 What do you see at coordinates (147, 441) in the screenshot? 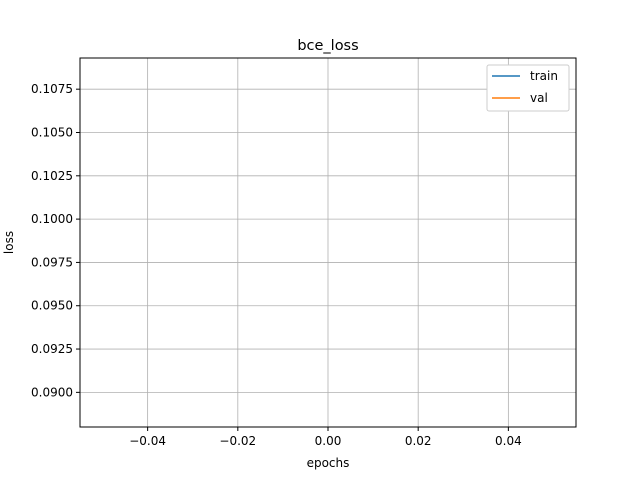
I see `x-tick-label: −0.04` at bounding box center [147, 441].